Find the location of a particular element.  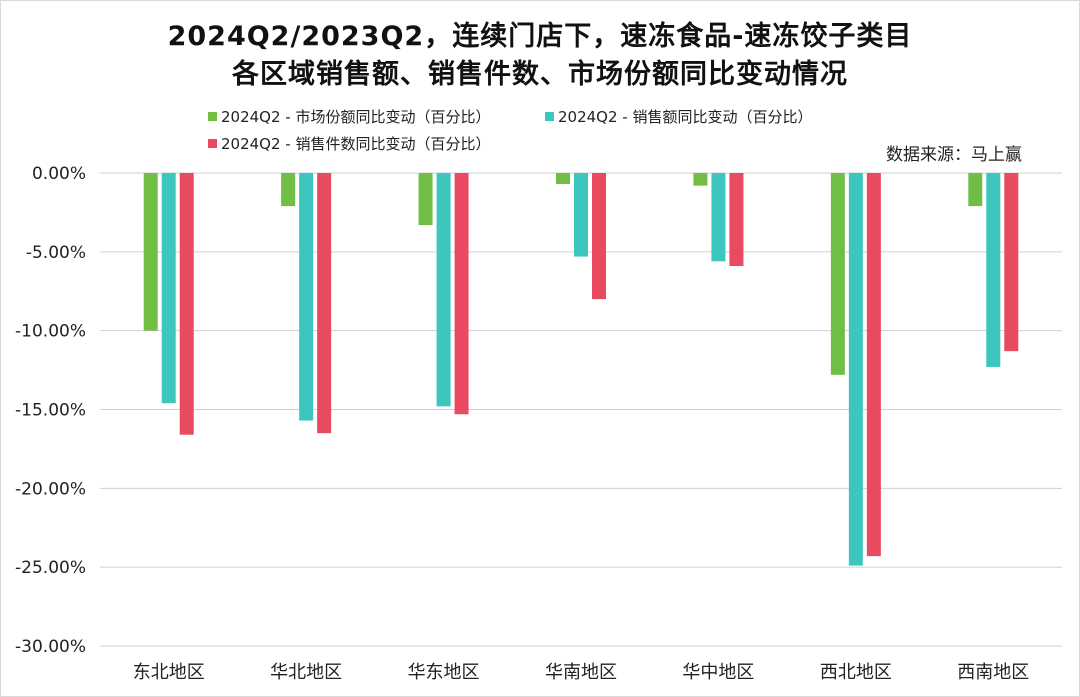

legend-label-sales-units: 2024Q2 - 销售件数同比变动（百分比） is located at coordinates (356, 144).